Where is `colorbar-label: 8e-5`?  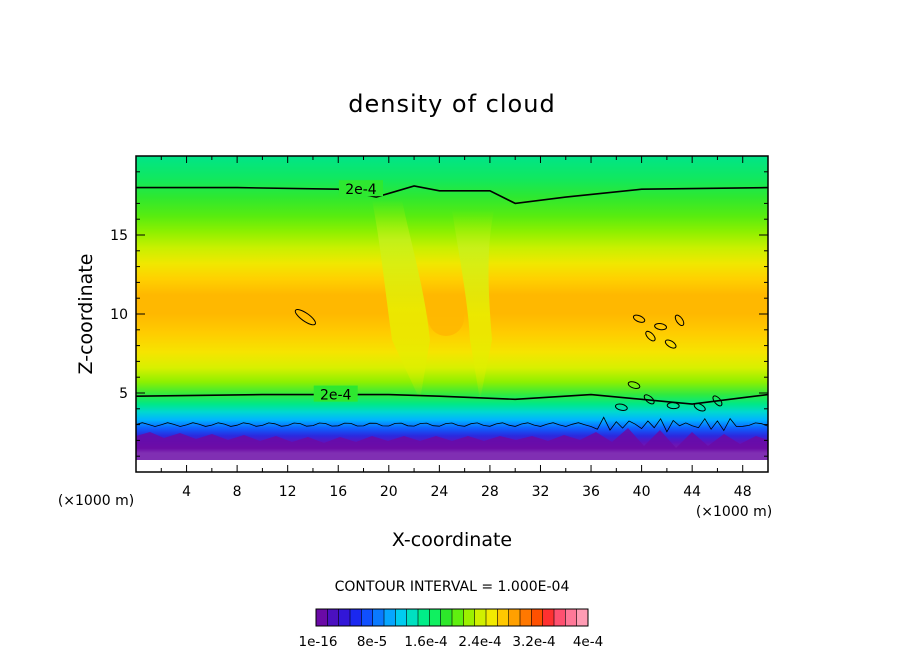
colorbar-label: 8e-5 is located at coordinates (372, 642).